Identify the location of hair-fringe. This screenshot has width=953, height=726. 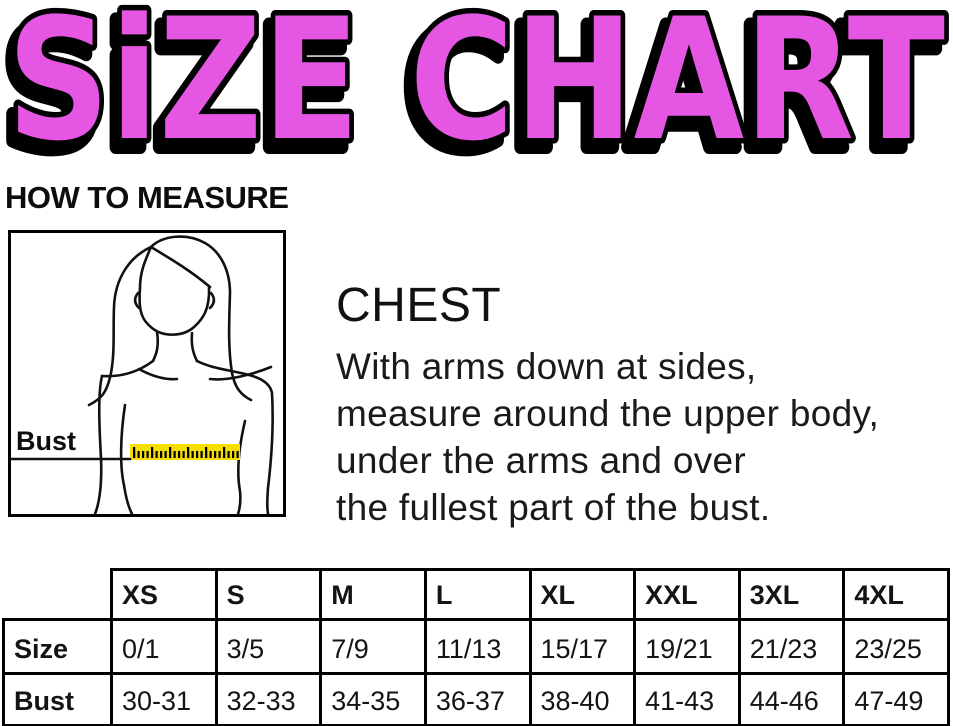
(180, 267).